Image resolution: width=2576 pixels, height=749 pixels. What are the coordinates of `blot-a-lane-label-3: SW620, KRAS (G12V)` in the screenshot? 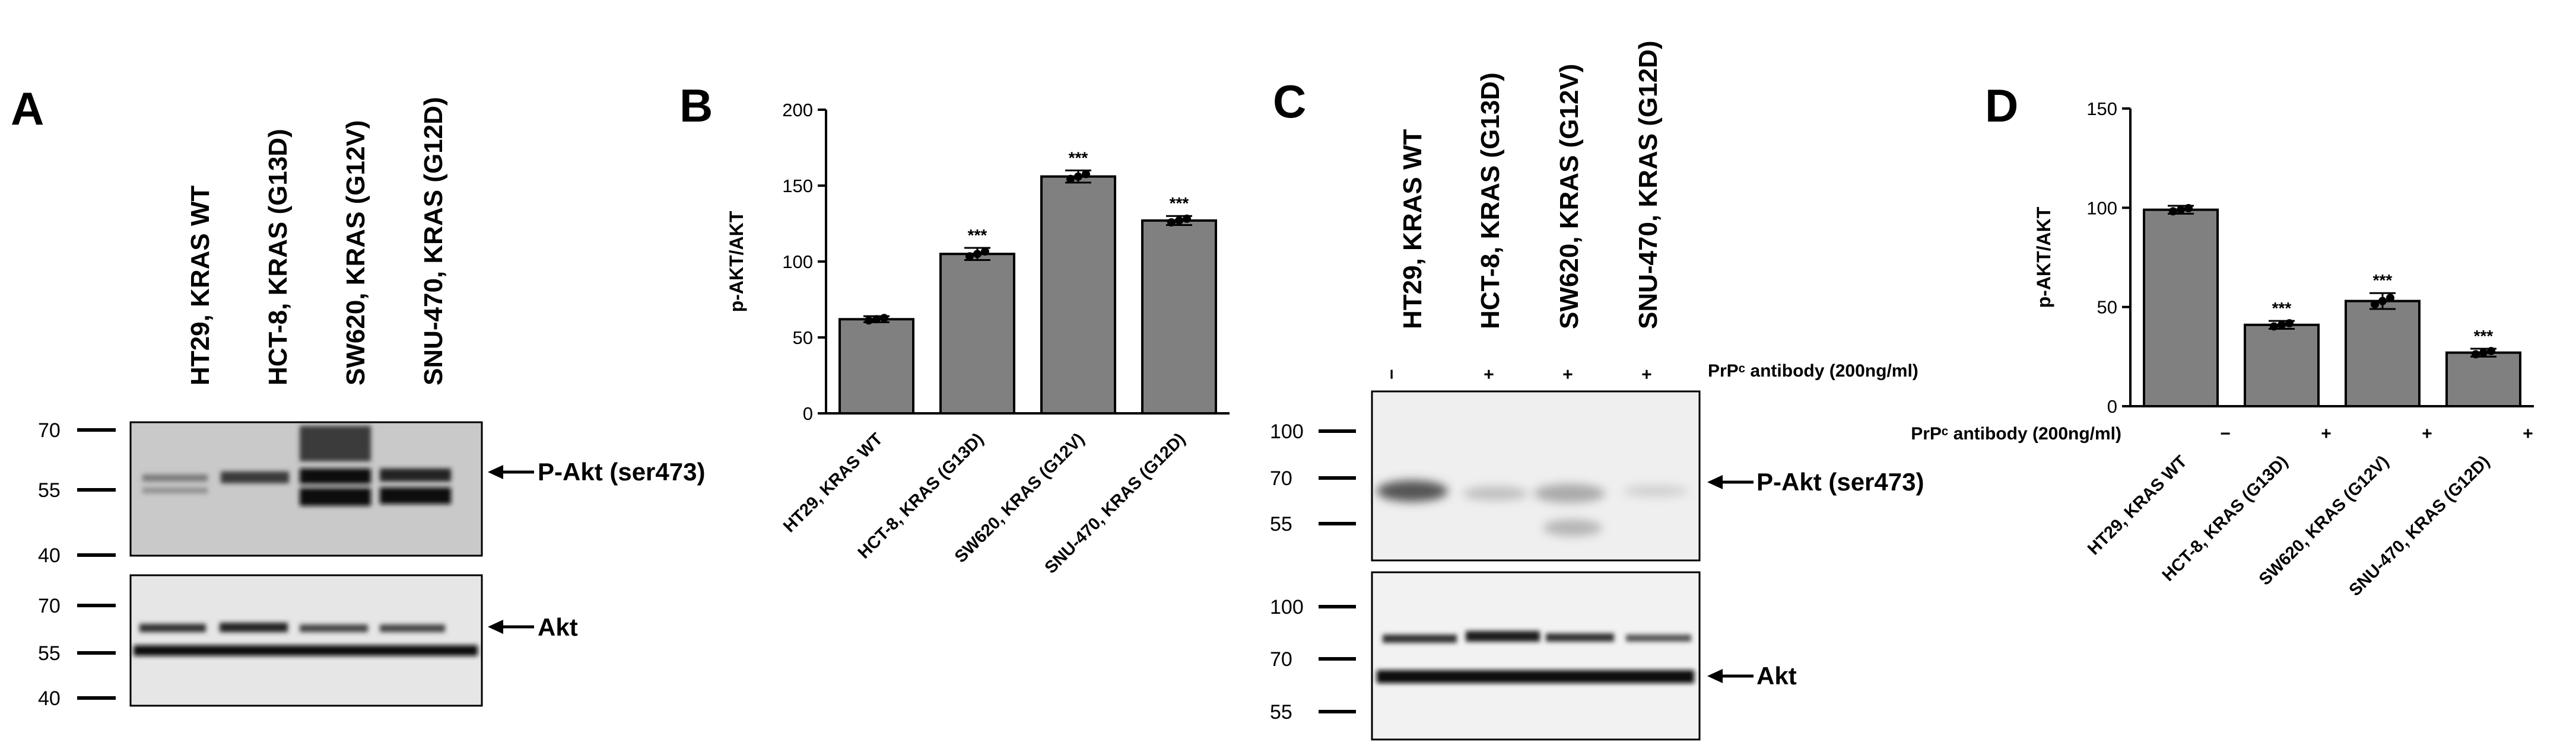 It's located at (355, 252).